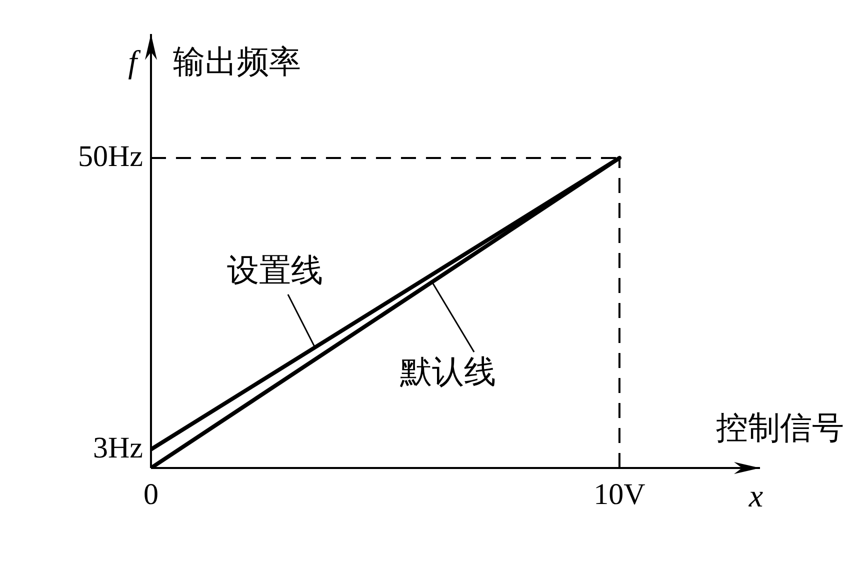 Image resolution: width=866 pixels, height=562 pixels. Describe the element at coordinates (214, 61) in the screenshot. I see `y-axis-title: f 输出频率` at that location.